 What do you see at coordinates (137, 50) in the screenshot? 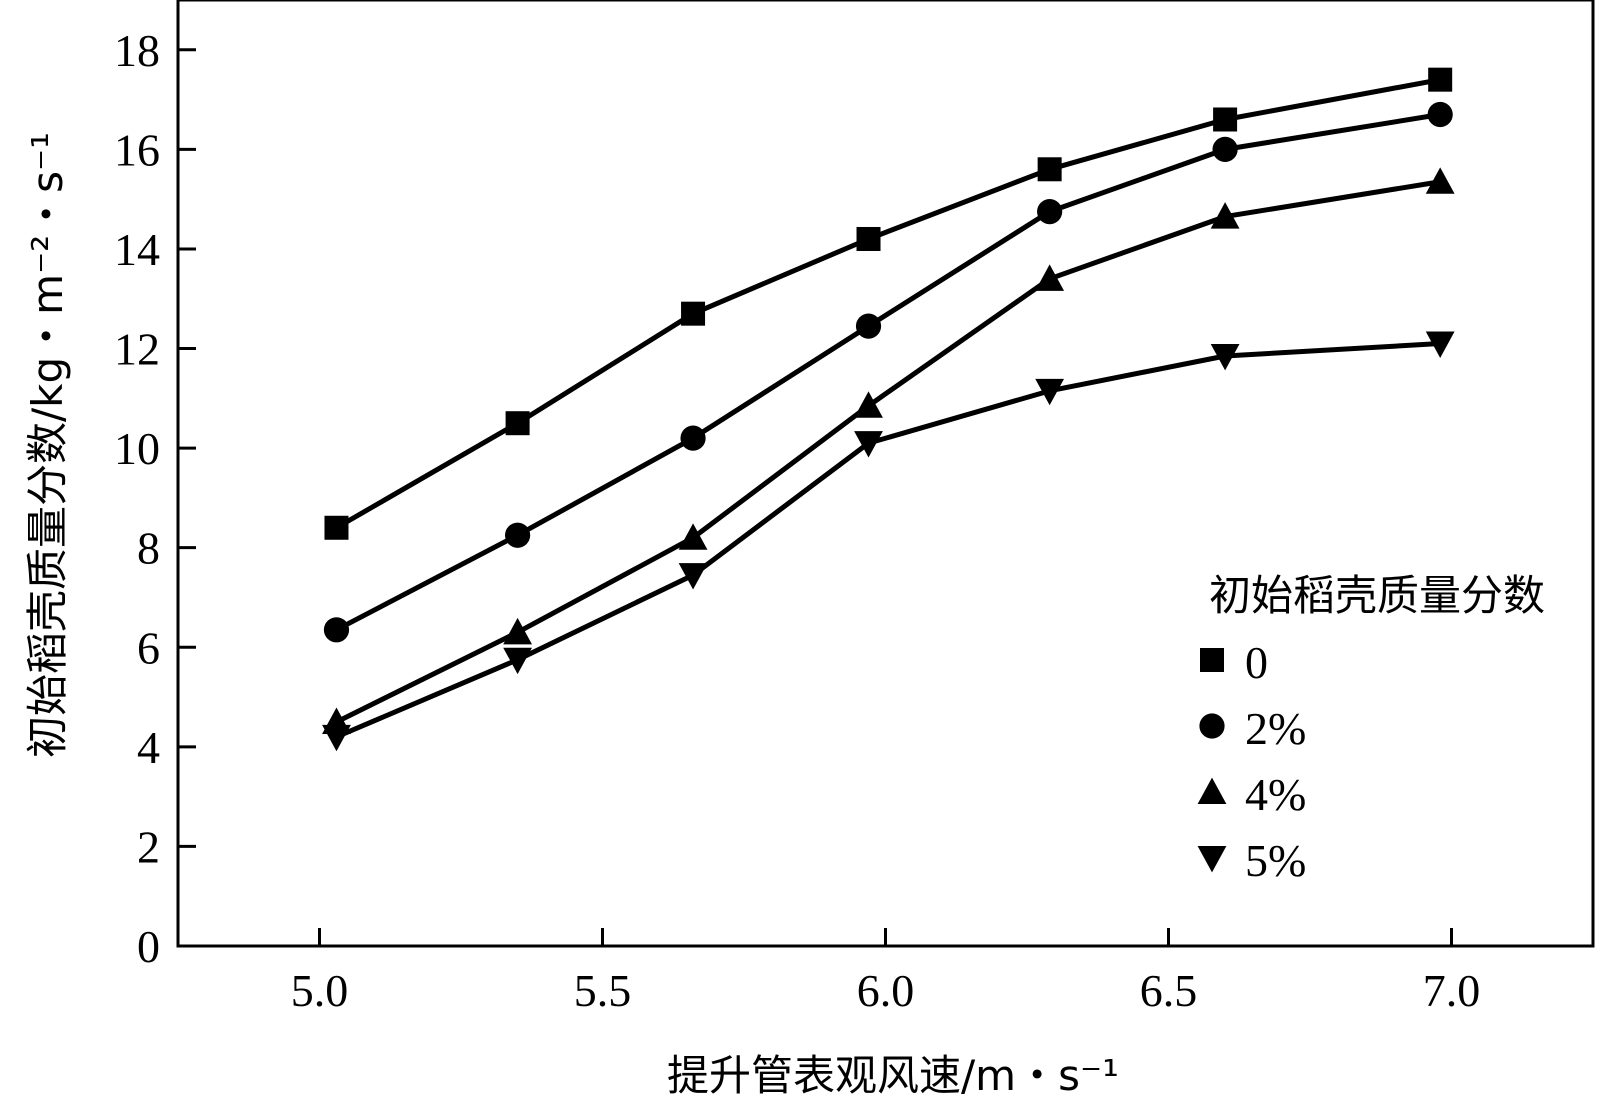
I see `y-tick-label: 18` at bounding box center [137, 50].